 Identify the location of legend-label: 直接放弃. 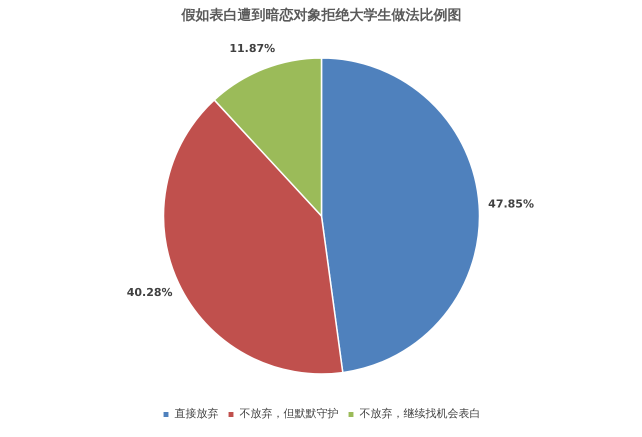
(196, 413).